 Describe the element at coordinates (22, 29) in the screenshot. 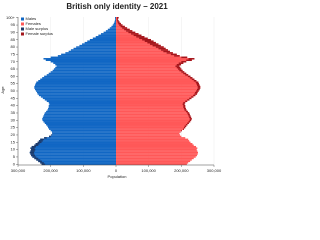

I see `legend-swatch` at that location.